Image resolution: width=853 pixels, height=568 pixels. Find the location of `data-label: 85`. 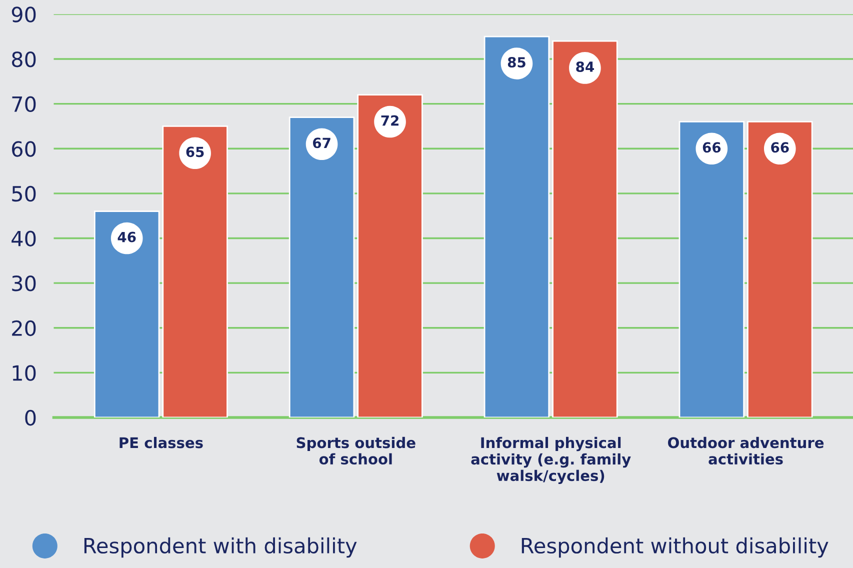

data-label: 85 is located at coordinates (517, 62).